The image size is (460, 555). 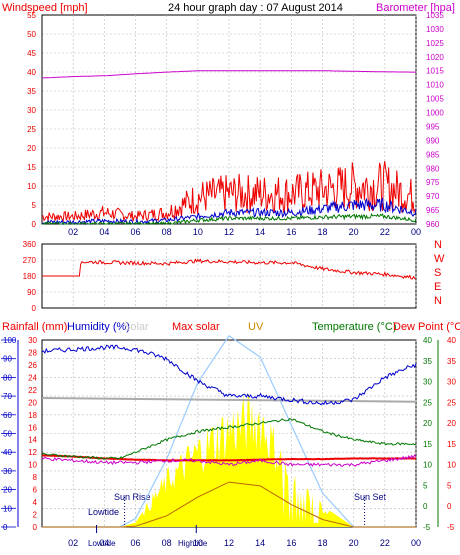 What do you see at coordinates (73, 232) in the screenshot?
I see `chart1-xtick-label: 02` at bounding box center [73, 232].